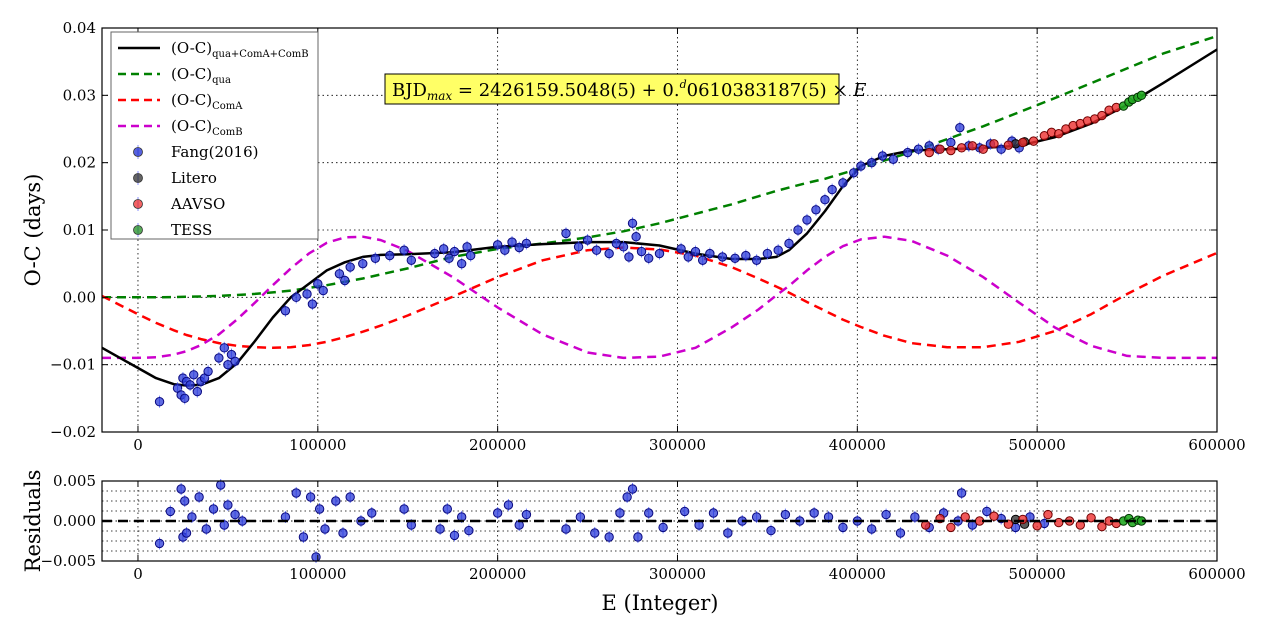 Image resolution: width=1262 pixels, height=631 pixels. I want to click on legend-label-comB: (O-C)ComB, so click(207, 127).